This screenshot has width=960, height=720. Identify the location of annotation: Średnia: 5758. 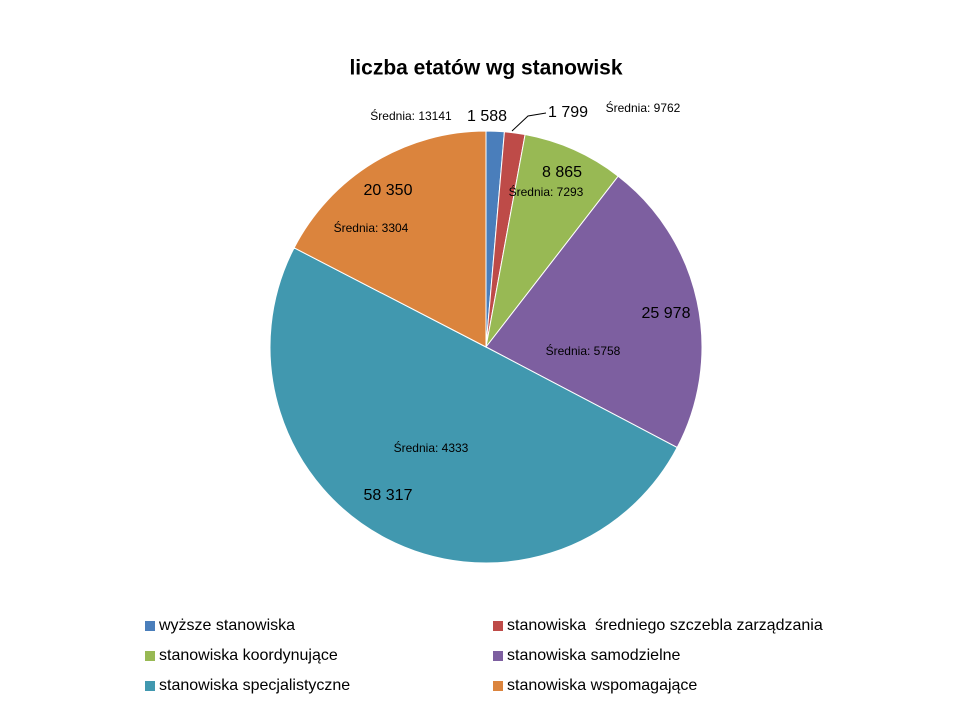
(583, 350).